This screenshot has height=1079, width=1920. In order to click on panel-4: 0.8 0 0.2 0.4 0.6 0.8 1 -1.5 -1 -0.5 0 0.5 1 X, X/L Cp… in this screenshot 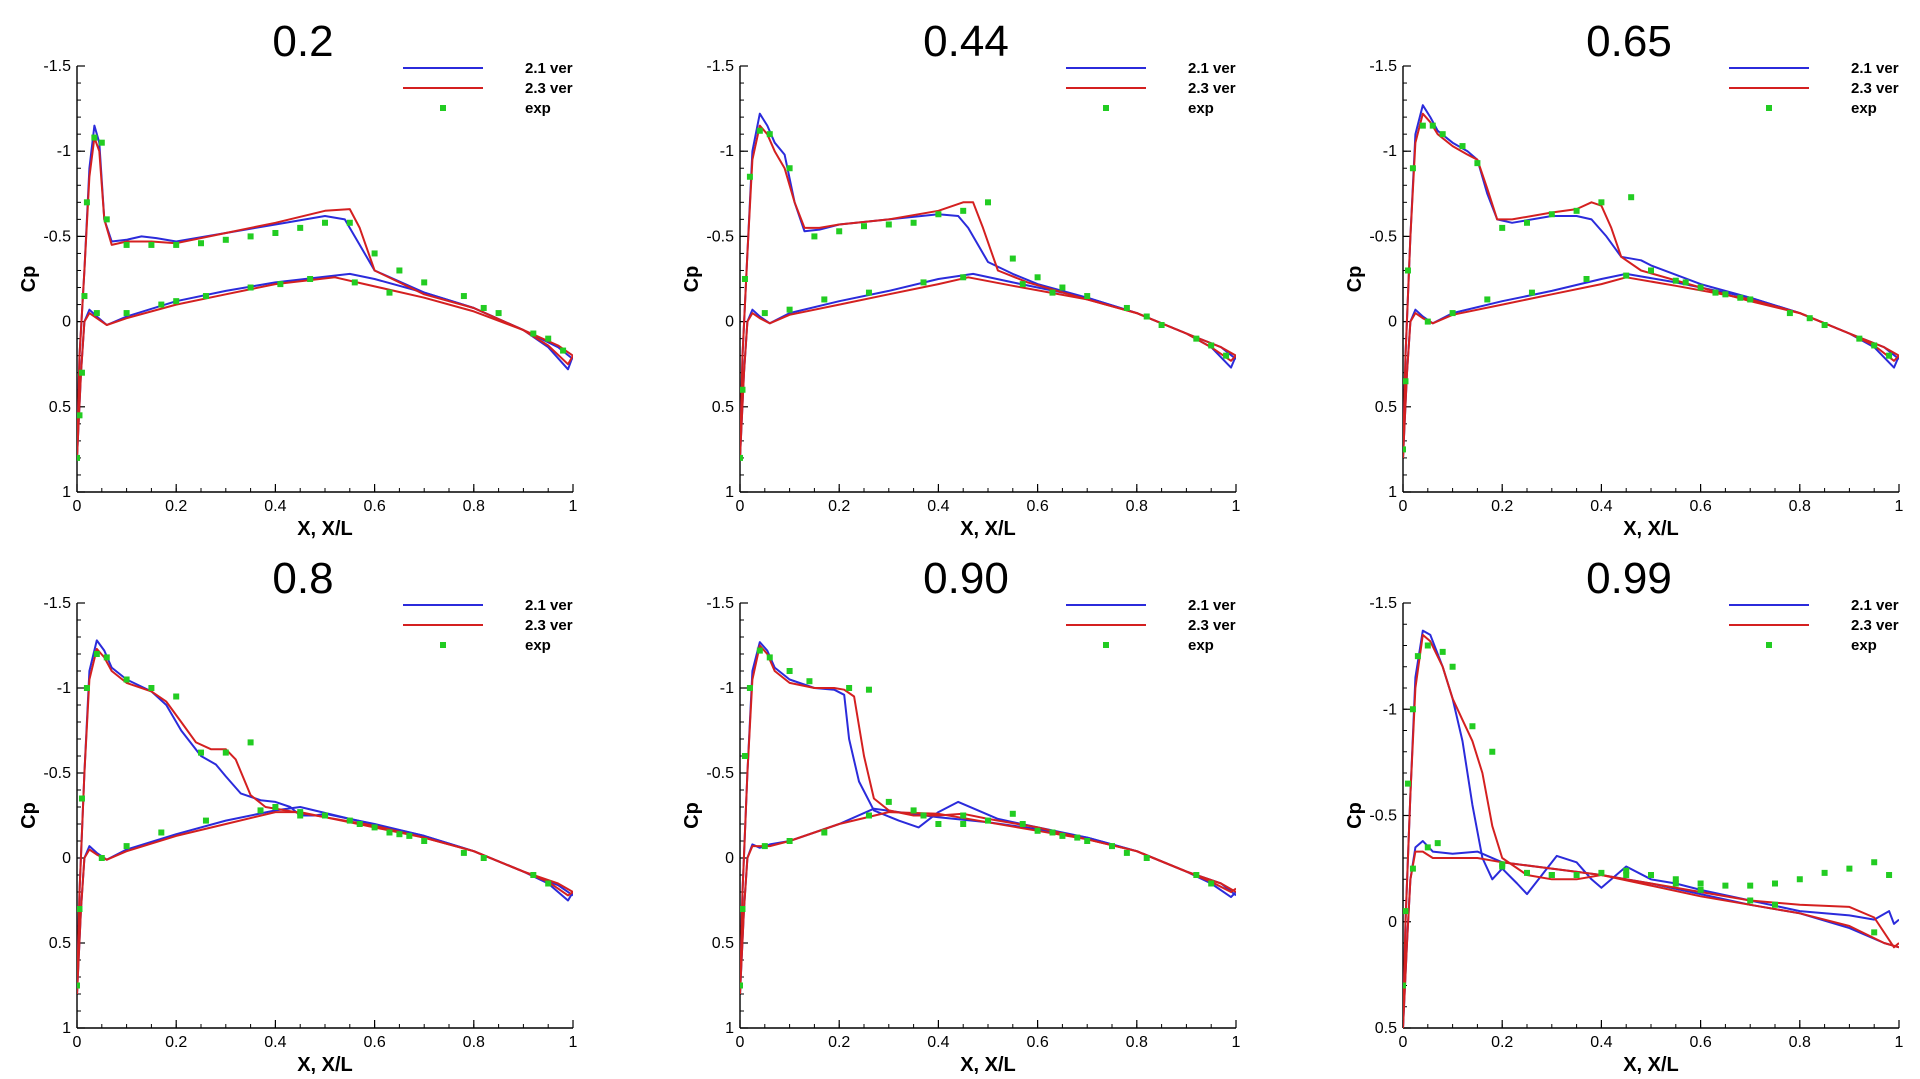, I will do `click(298, 815)`.